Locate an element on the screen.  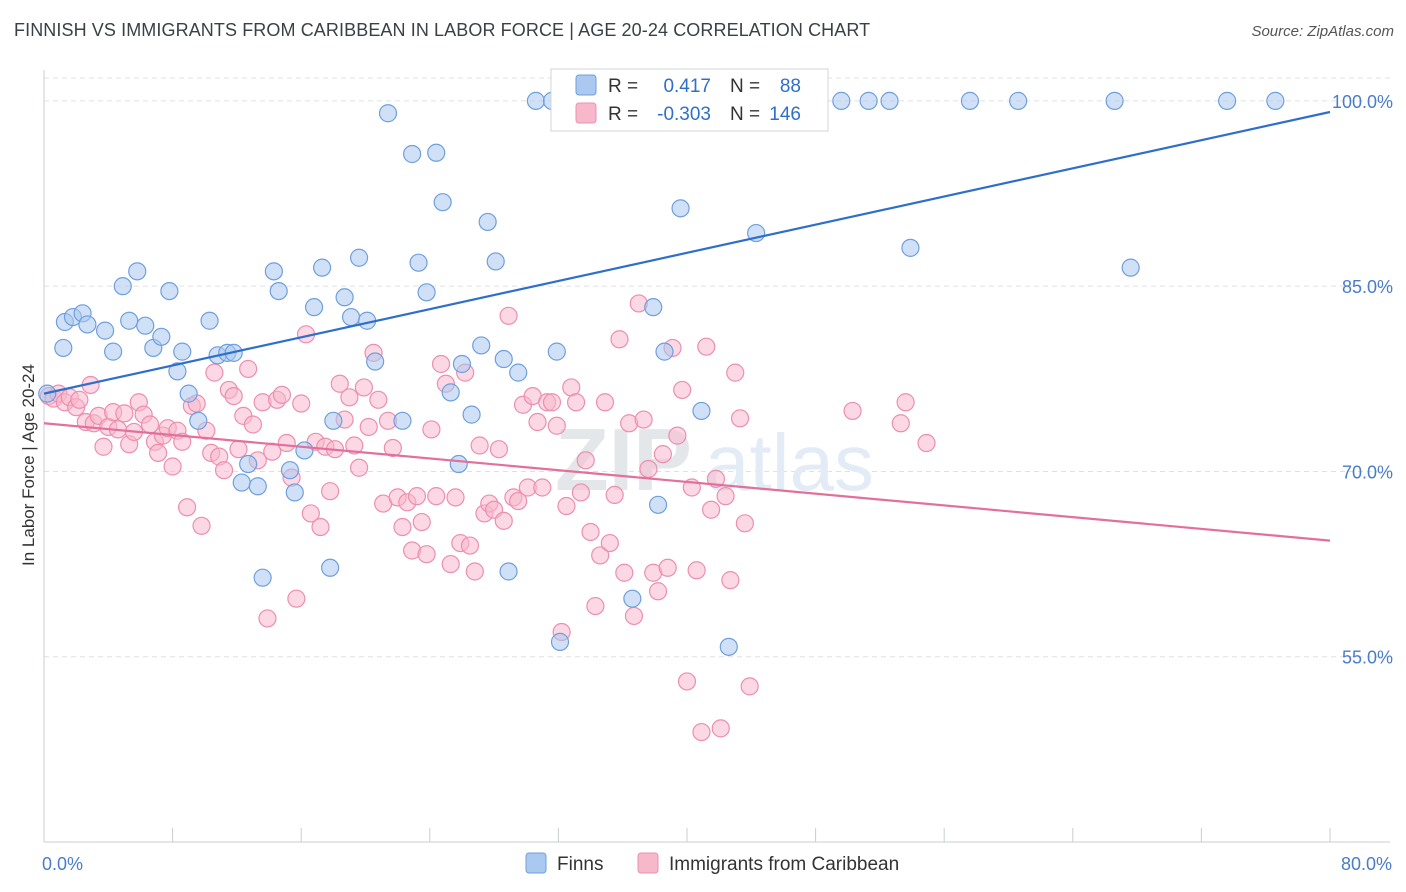
y-axis-title: In Labor Force | Age 20-24 is located at coordinates (28, 465).